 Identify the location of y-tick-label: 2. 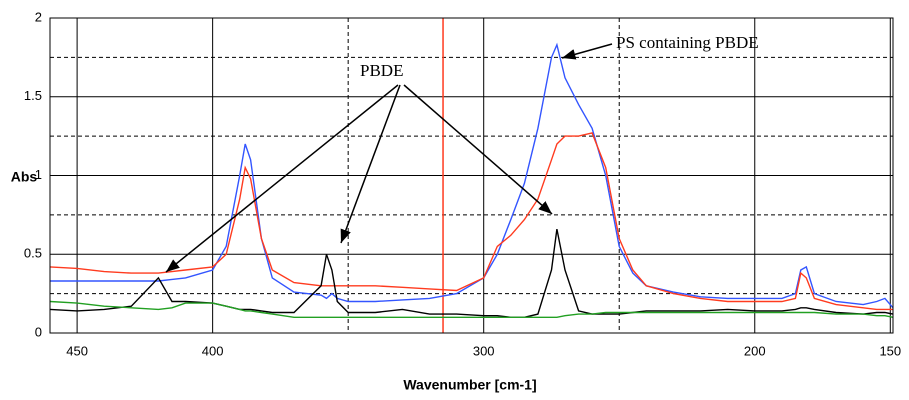
(38, 16).